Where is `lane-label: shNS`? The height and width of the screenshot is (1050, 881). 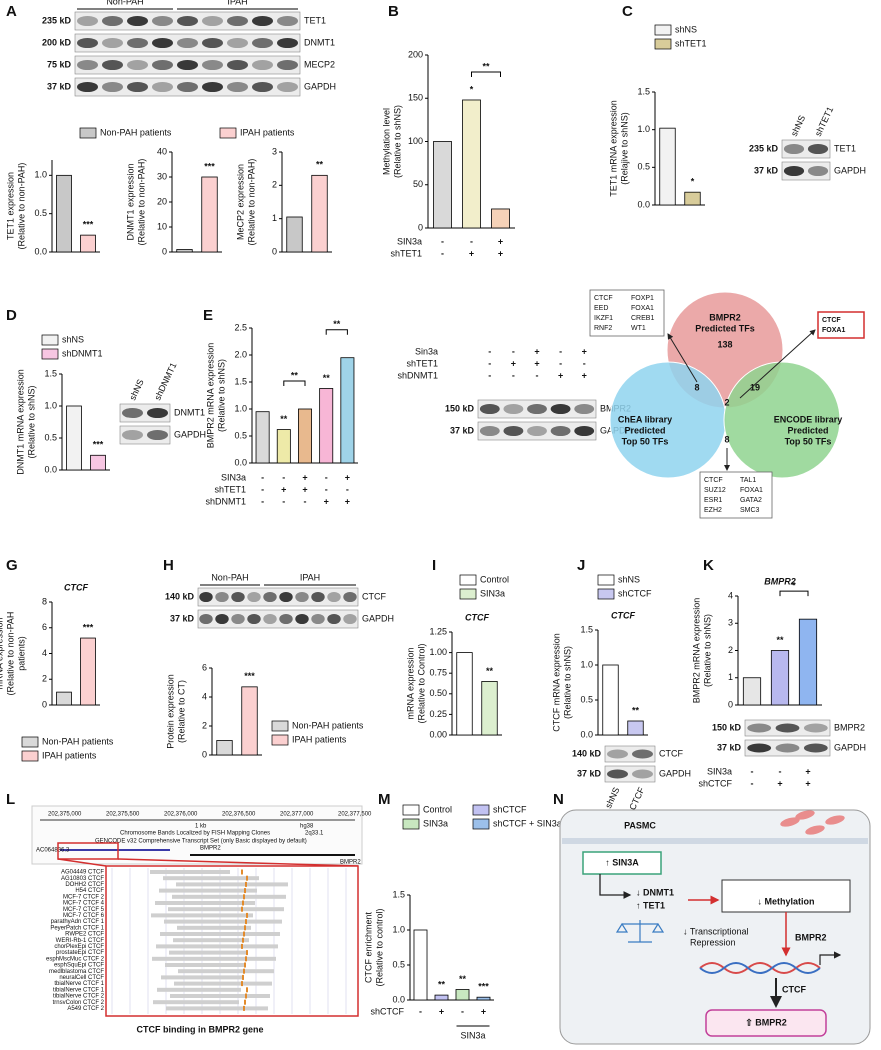
lane-label: shNS is located at coordinates (798, 126).